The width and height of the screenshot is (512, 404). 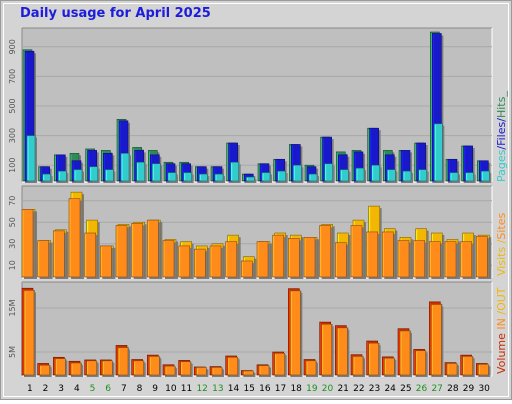 What do you see at coordinates (436, 389) in the screenshot?
I see `day-label: 27` at bounding box center [436, 389].